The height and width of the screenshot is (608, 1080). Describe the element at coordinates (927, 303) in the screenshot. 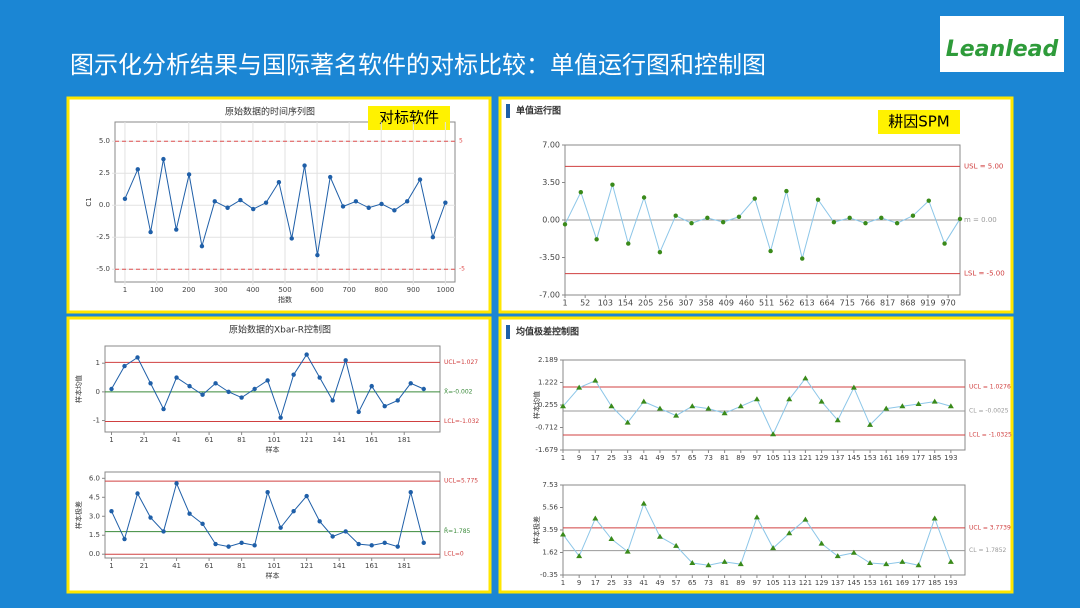

I see `x-tick-label: 919` at that location.